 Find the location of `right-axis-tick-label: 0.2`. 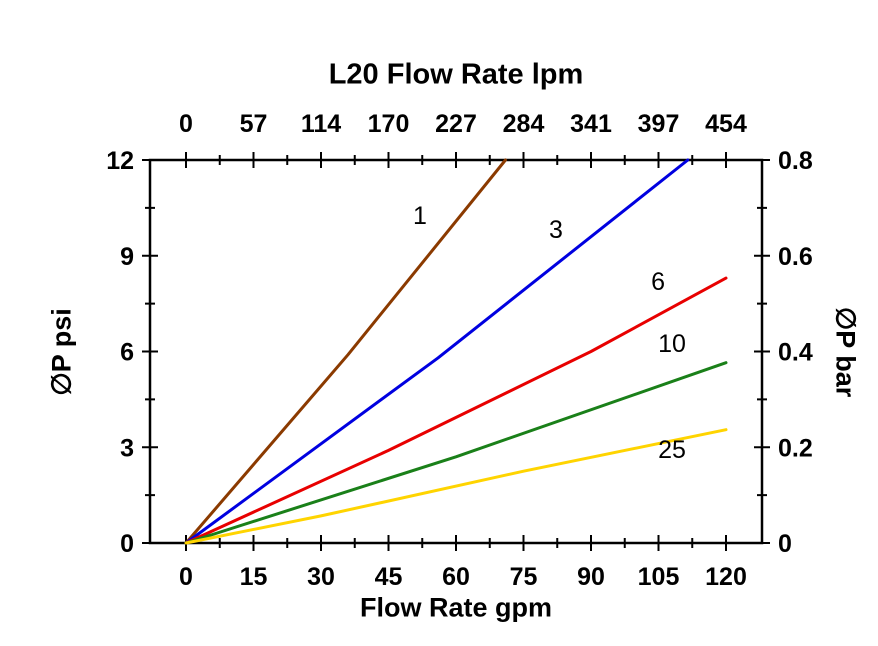

right-axis-tick-label: 0.2 is located at coordinates (795, 448).